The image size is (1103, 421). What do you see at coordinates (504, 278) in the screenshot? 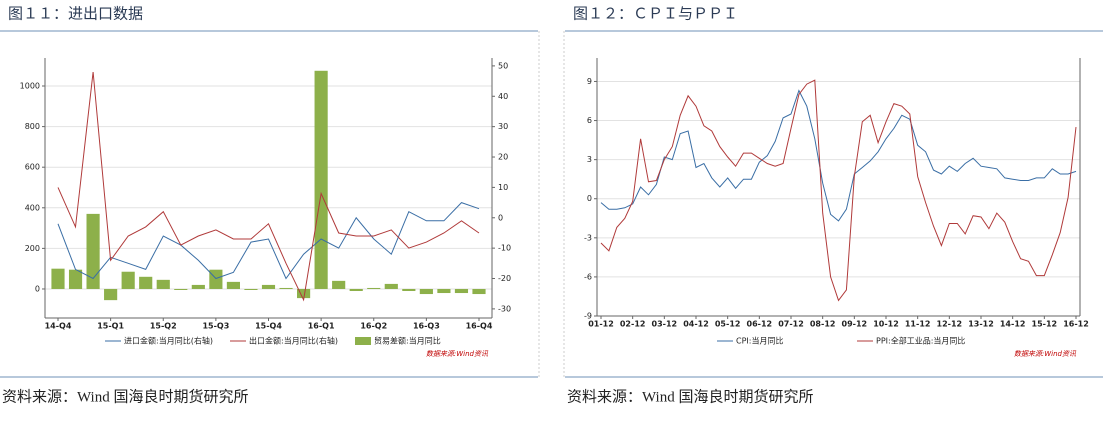
I see `y2-tick-label: -20` at bounding box center [504, 278].